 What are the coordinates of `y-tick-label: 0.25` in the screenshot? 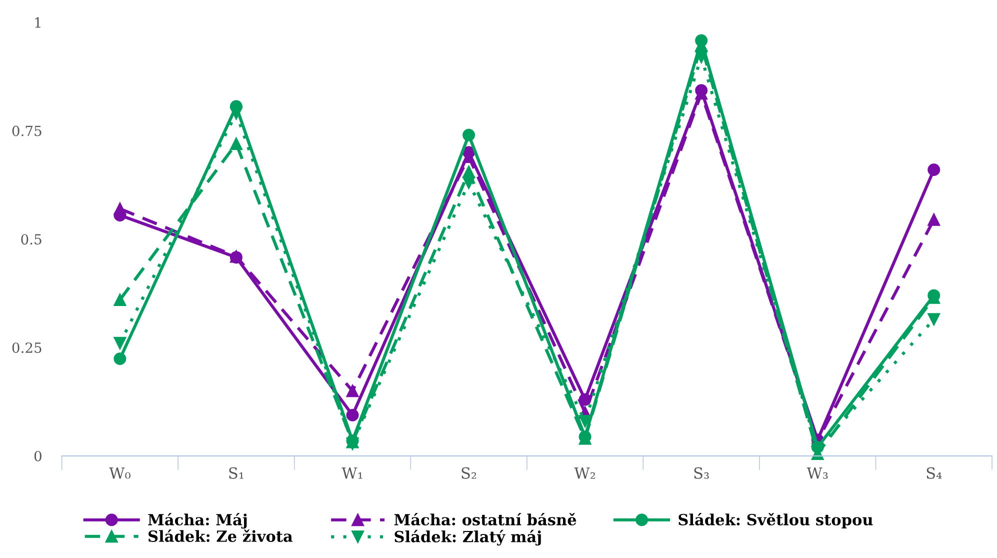 It's located at (27, 347).